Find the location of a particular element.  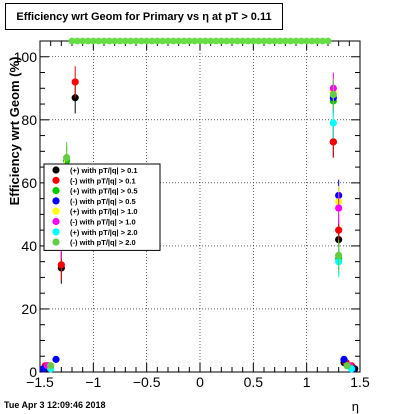

timestamp: Tue Apr 3 12:09:46 2018 is located at coordinates (55, 405).